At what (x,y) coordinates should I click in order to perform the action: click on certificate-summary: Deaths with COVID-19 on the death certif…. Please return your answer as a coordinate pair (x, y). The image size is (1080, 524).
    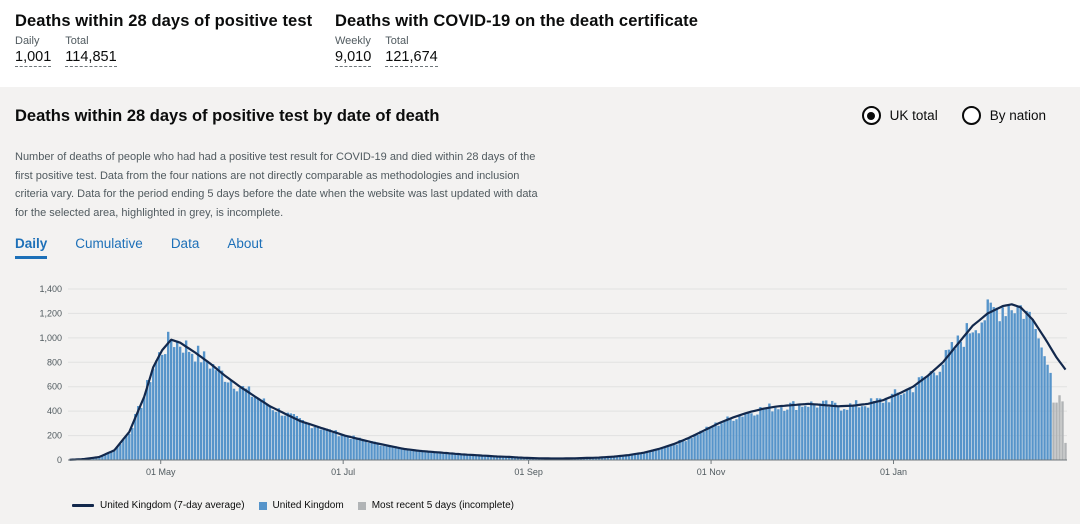
    Looking at the image, I should click on (516, 39).